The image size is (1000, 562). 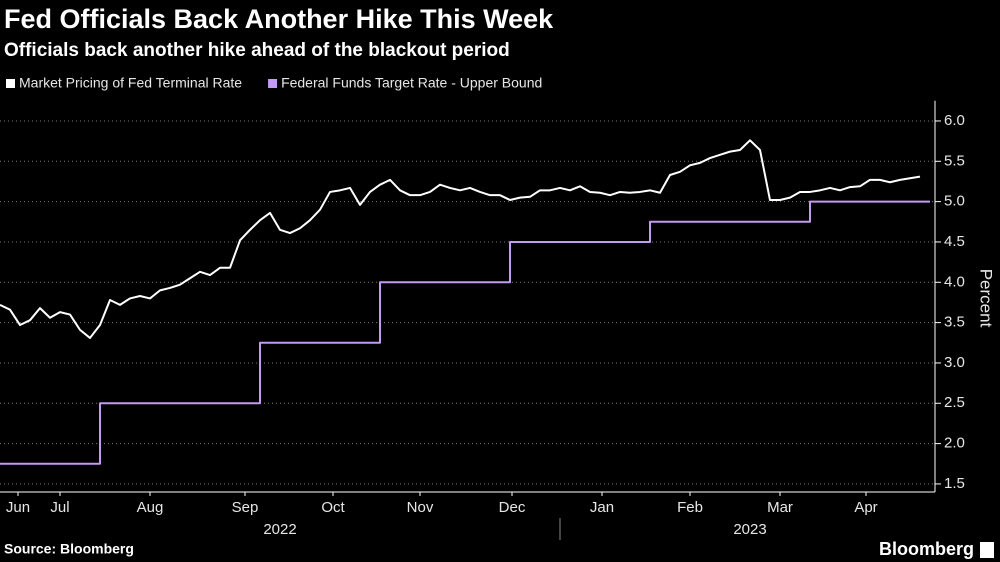 What do you see at coordinates (512, 507) in the screenshot?
I see `x-tick-label: Dec` at bounding box center [512, 507].